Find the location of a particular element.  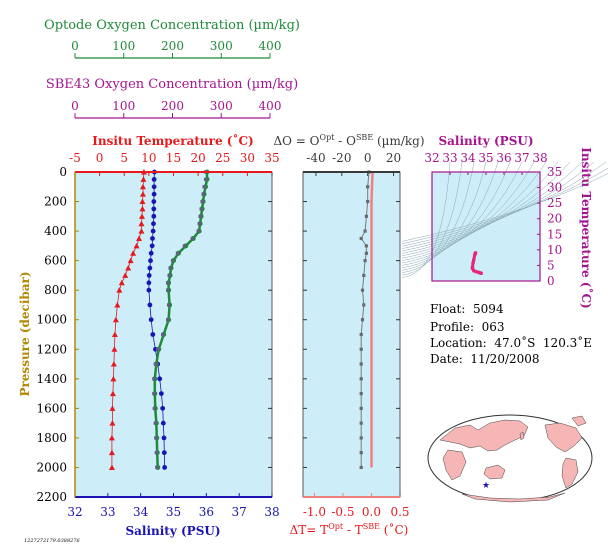

delta-o-title-main: ΔO = O is located at coordinates (296, 141).